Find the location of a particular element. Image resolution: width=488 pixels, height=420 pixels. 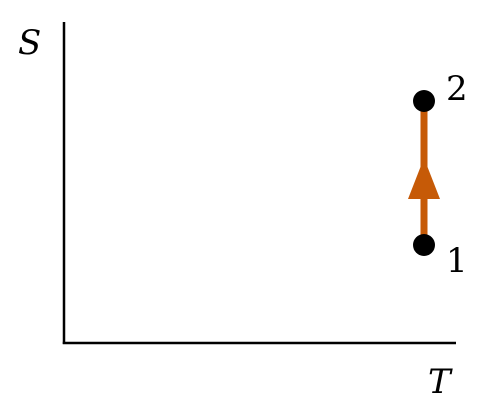

state-point-1-label: 1 is located at coordinates (457, 261).